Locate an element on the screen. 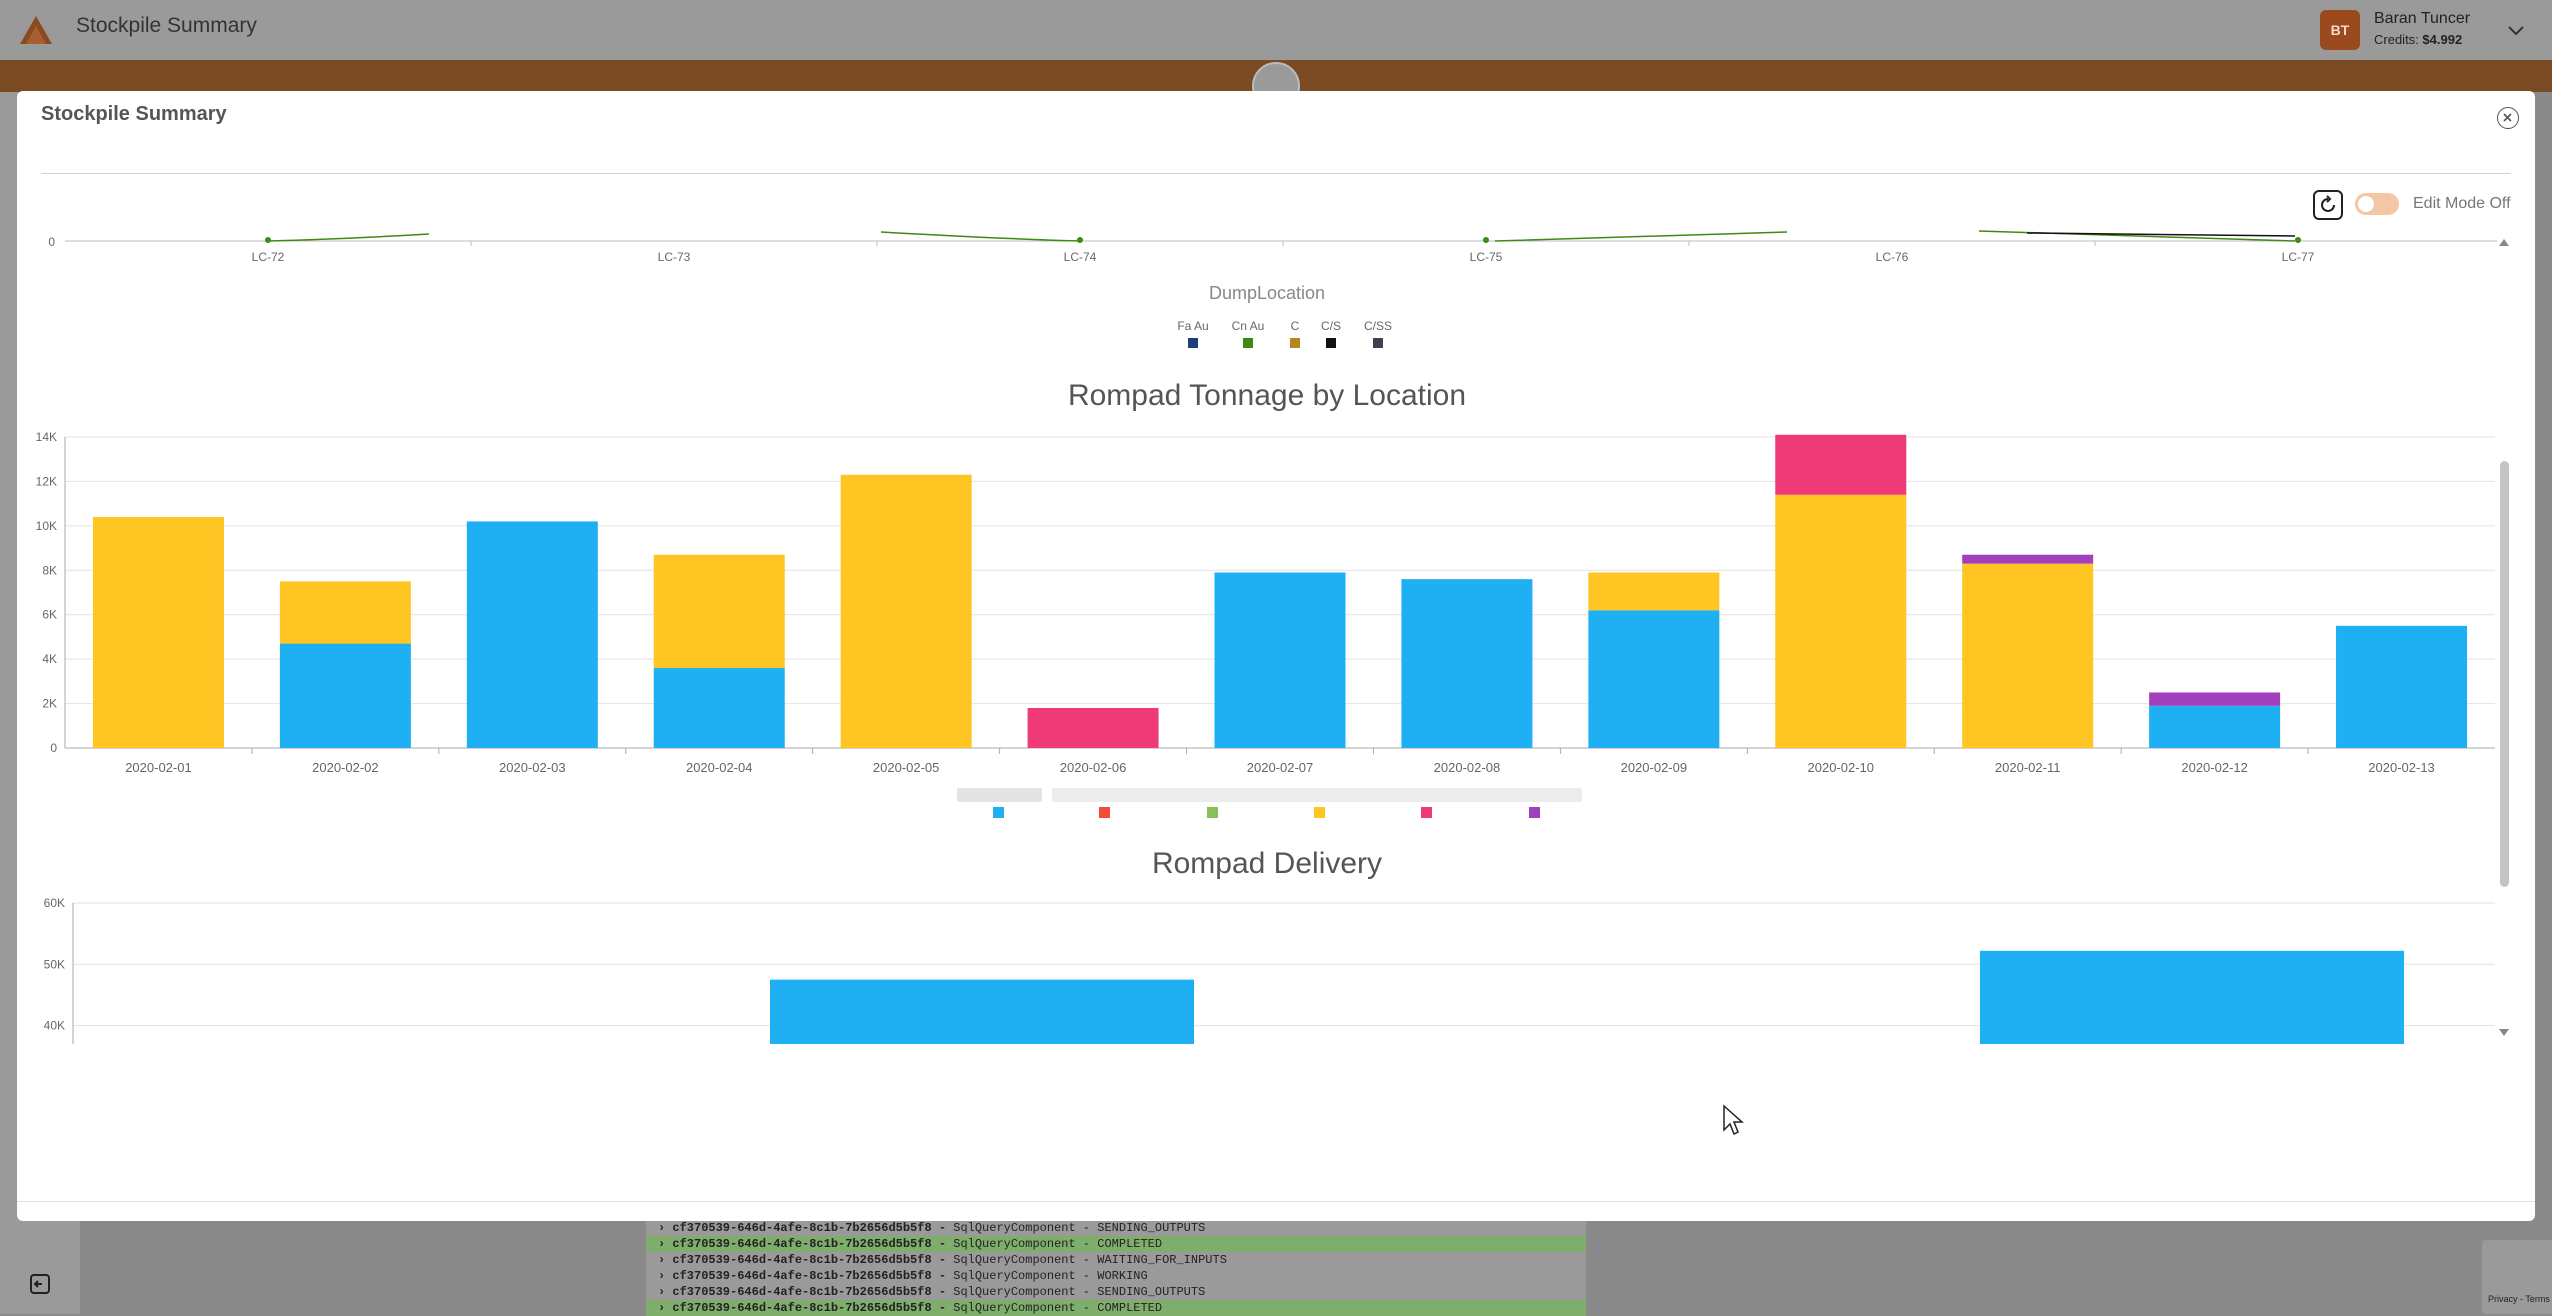 The height and width of the screenshot is (1316, 2552). recaptcha-terms: Privacy - Terms is located at coordinates (2519, 1299).